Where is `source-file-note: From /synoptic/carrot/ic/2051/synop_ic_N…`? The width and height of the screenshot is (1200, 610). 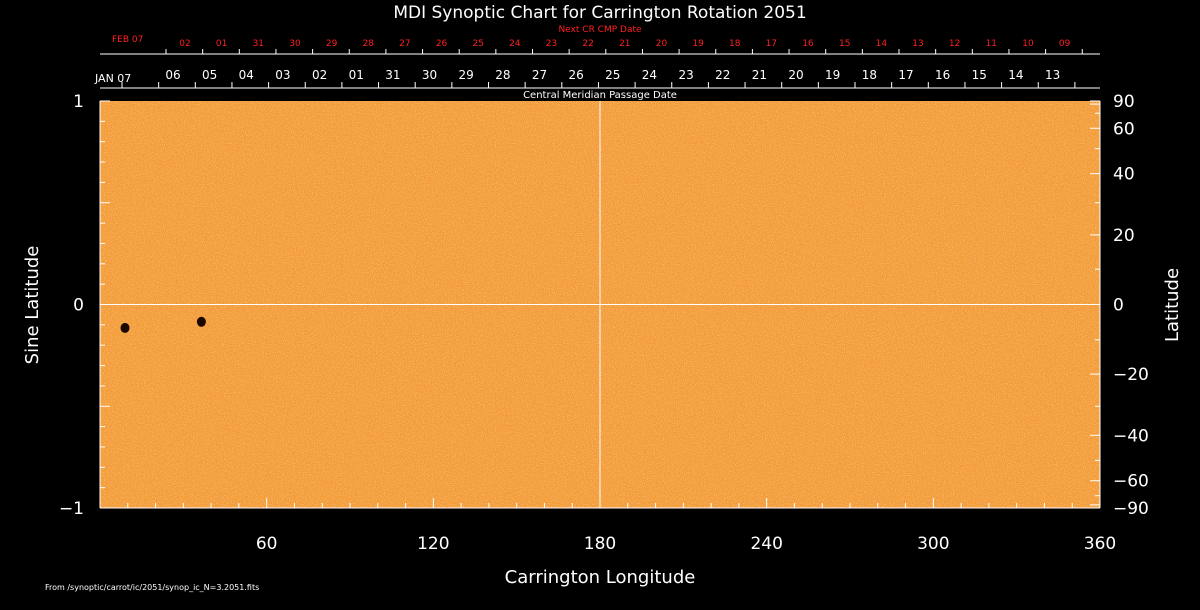 source-file-note: From /synoptic/carrot/ic/2051/synop_ic_N… is located at coordinates (152, 587).